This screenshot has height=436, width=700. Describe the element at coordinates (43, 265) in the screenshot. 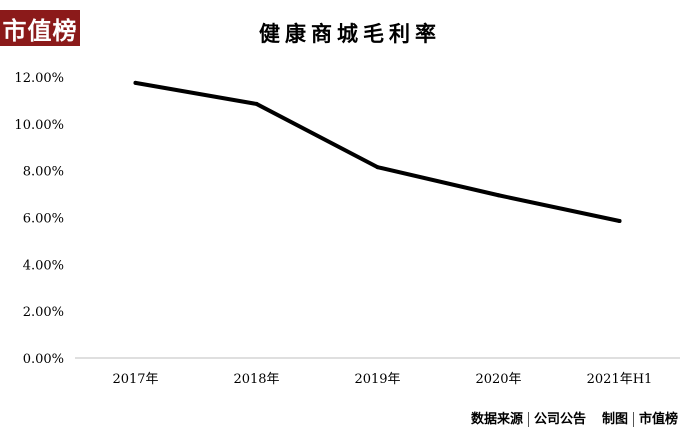

I see `y-tick-label: 4.00%` at that location.